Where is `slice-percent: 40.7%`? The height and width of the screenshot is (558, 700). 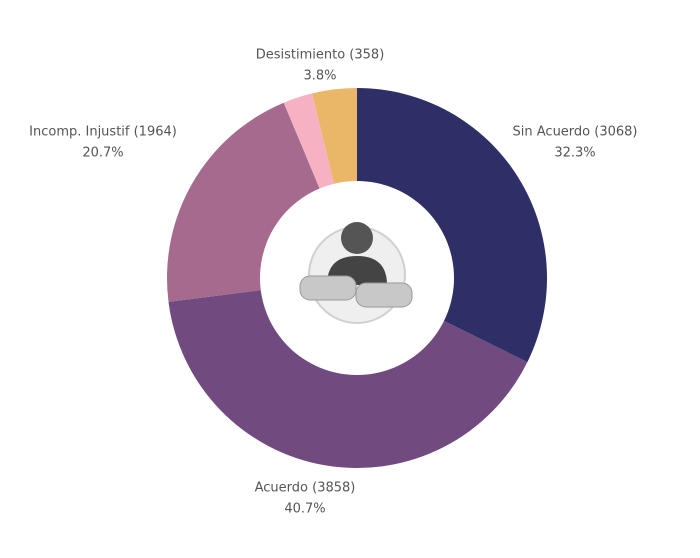
slice-percent: 40.7% is located at coordinates (304, 509).